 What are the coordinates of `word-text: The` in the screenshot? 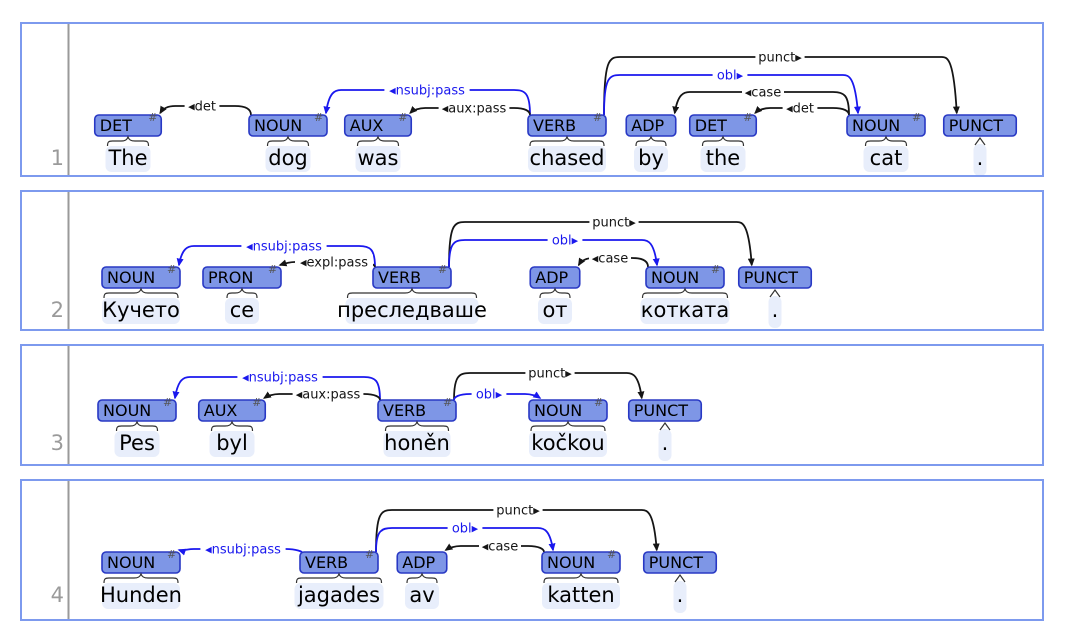 It's located at (127, 158).